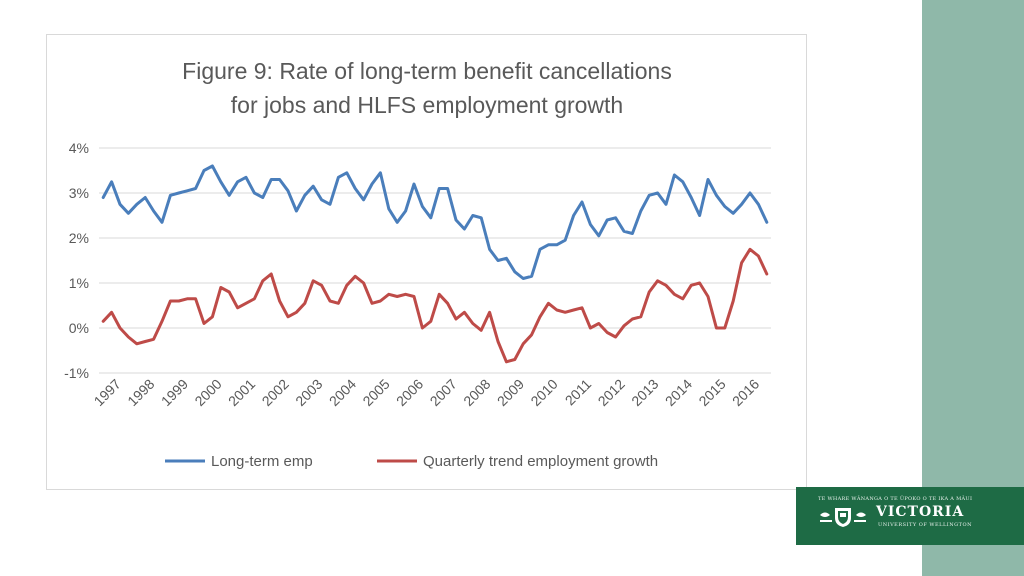 The height and width of the screenshot is (576, 1024). Describe the element at coordinates (843, 517) in the screenshot. I see `crest-icon` at that location.